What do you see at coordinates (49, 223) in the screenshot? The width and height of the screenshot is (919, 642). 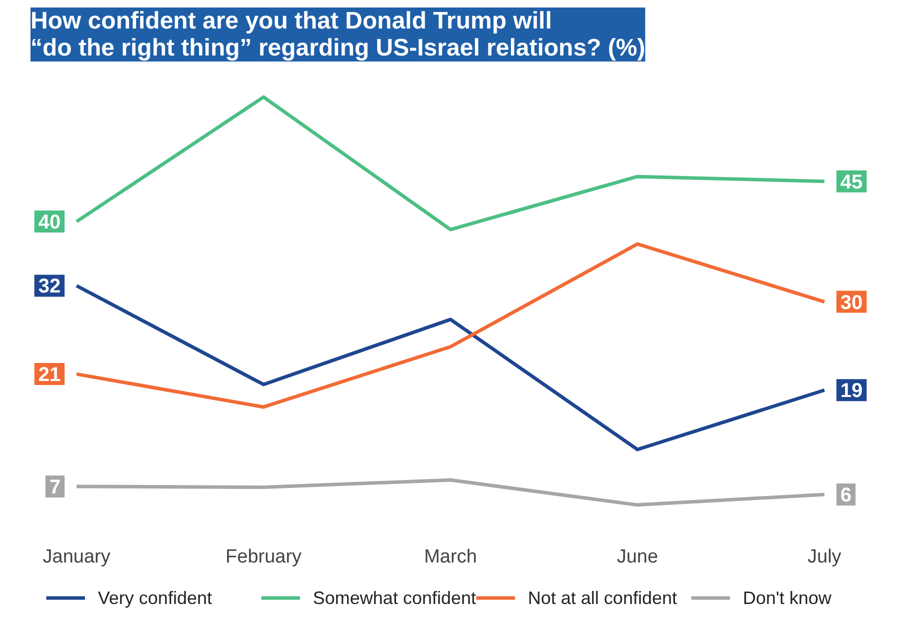 I see `data-label: 40` at bounding box center [49, 223].